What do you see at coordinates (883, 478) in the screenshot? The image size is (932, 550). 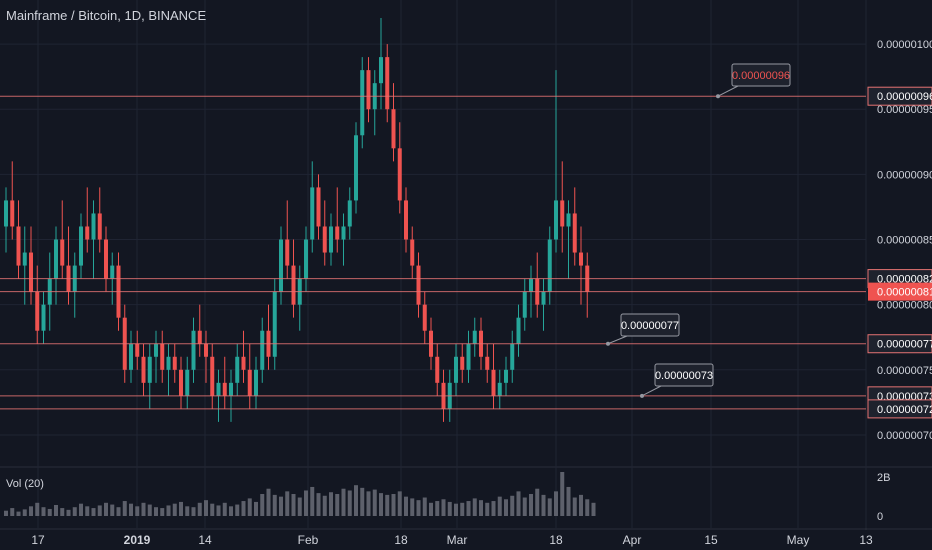 I see `volume-axis-label: 2B` at bounding box center [883, 478].